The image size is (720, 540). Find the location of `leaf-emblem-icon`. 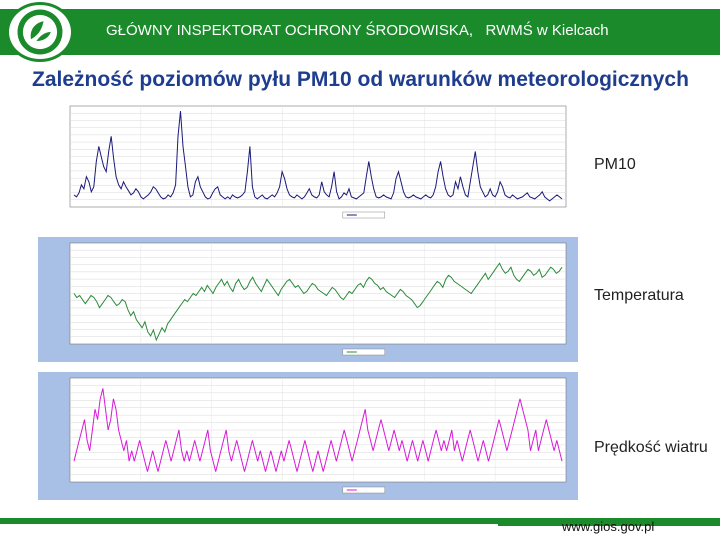

leaf-emblem-icon is located at coordinates (40, 32).